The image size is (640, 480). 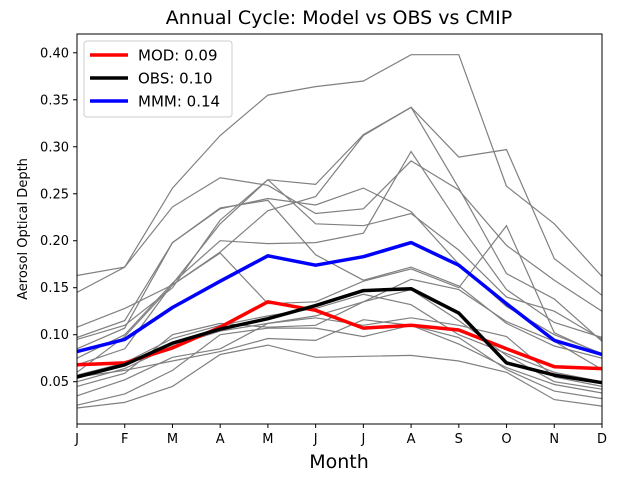 What do you see at coordinates (175, 79) in the screenshot?
I see `legend-label-obs: OBS: 0.10` at bounding box center [175, 79].